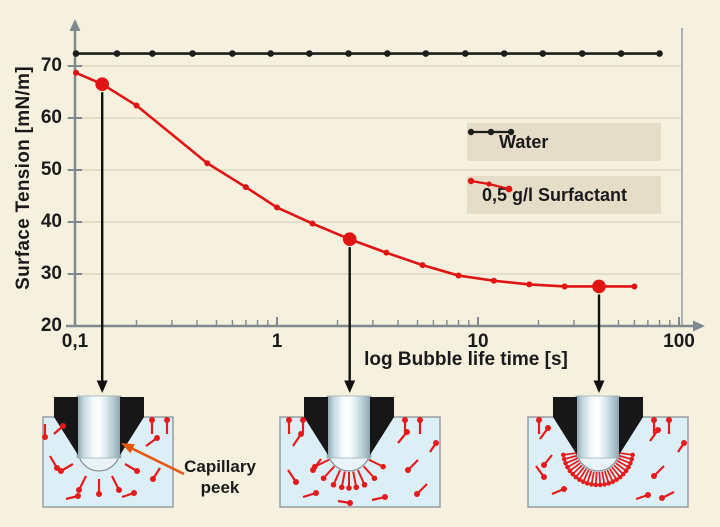  I want to click on x-tick-label-1: 1, so click(277, 341).